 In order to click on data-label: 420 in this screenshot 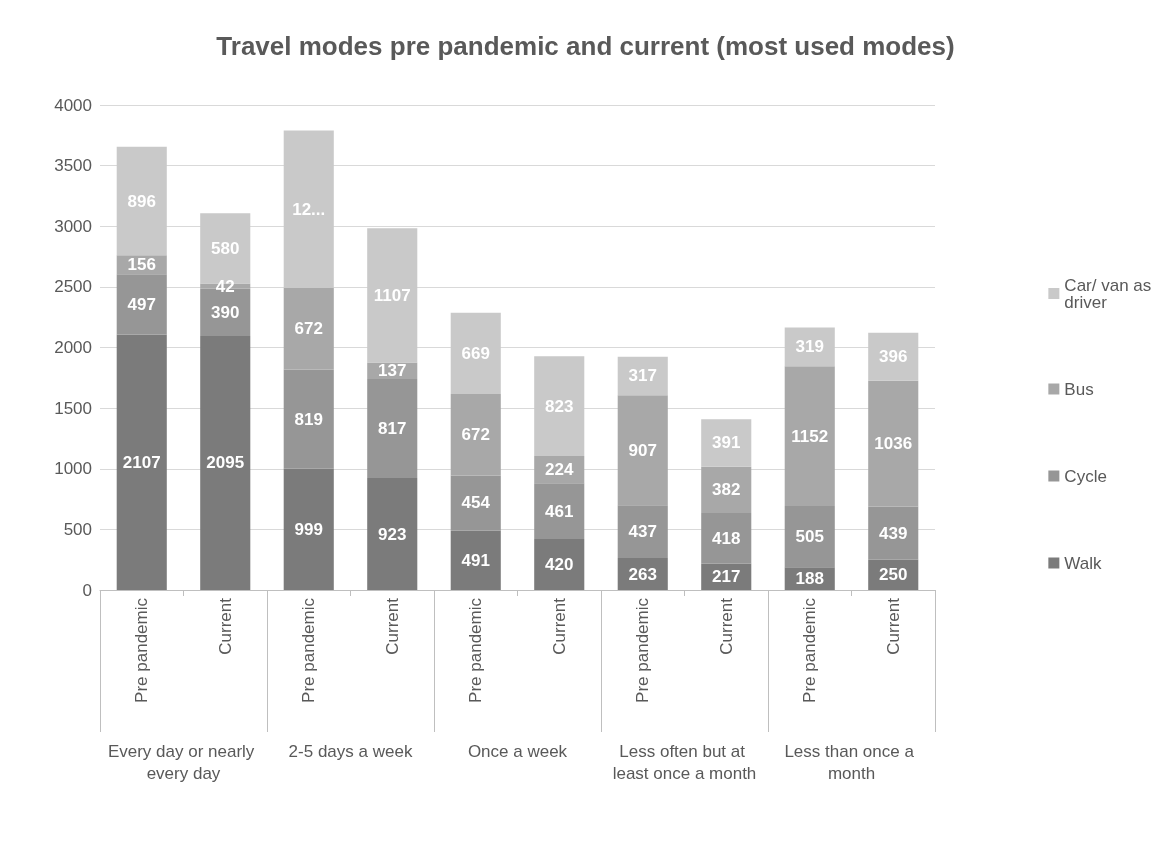, I will do `click(559, 565)`.